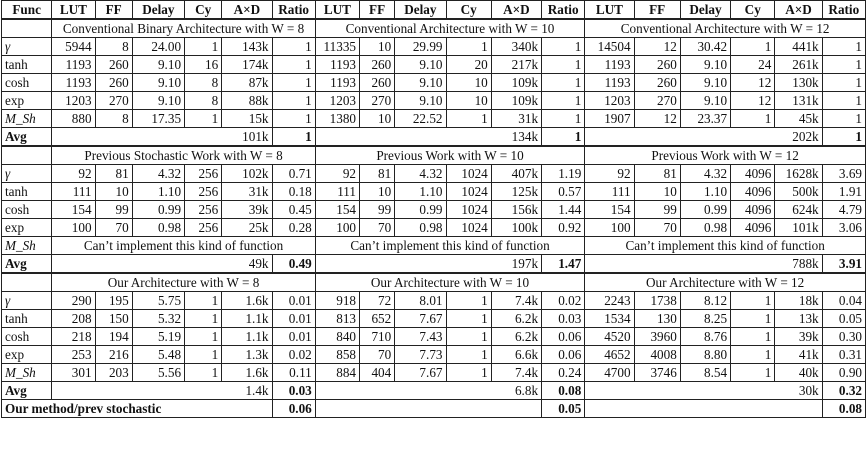  I want to click on table-cell: 4700, so click(609, 372).